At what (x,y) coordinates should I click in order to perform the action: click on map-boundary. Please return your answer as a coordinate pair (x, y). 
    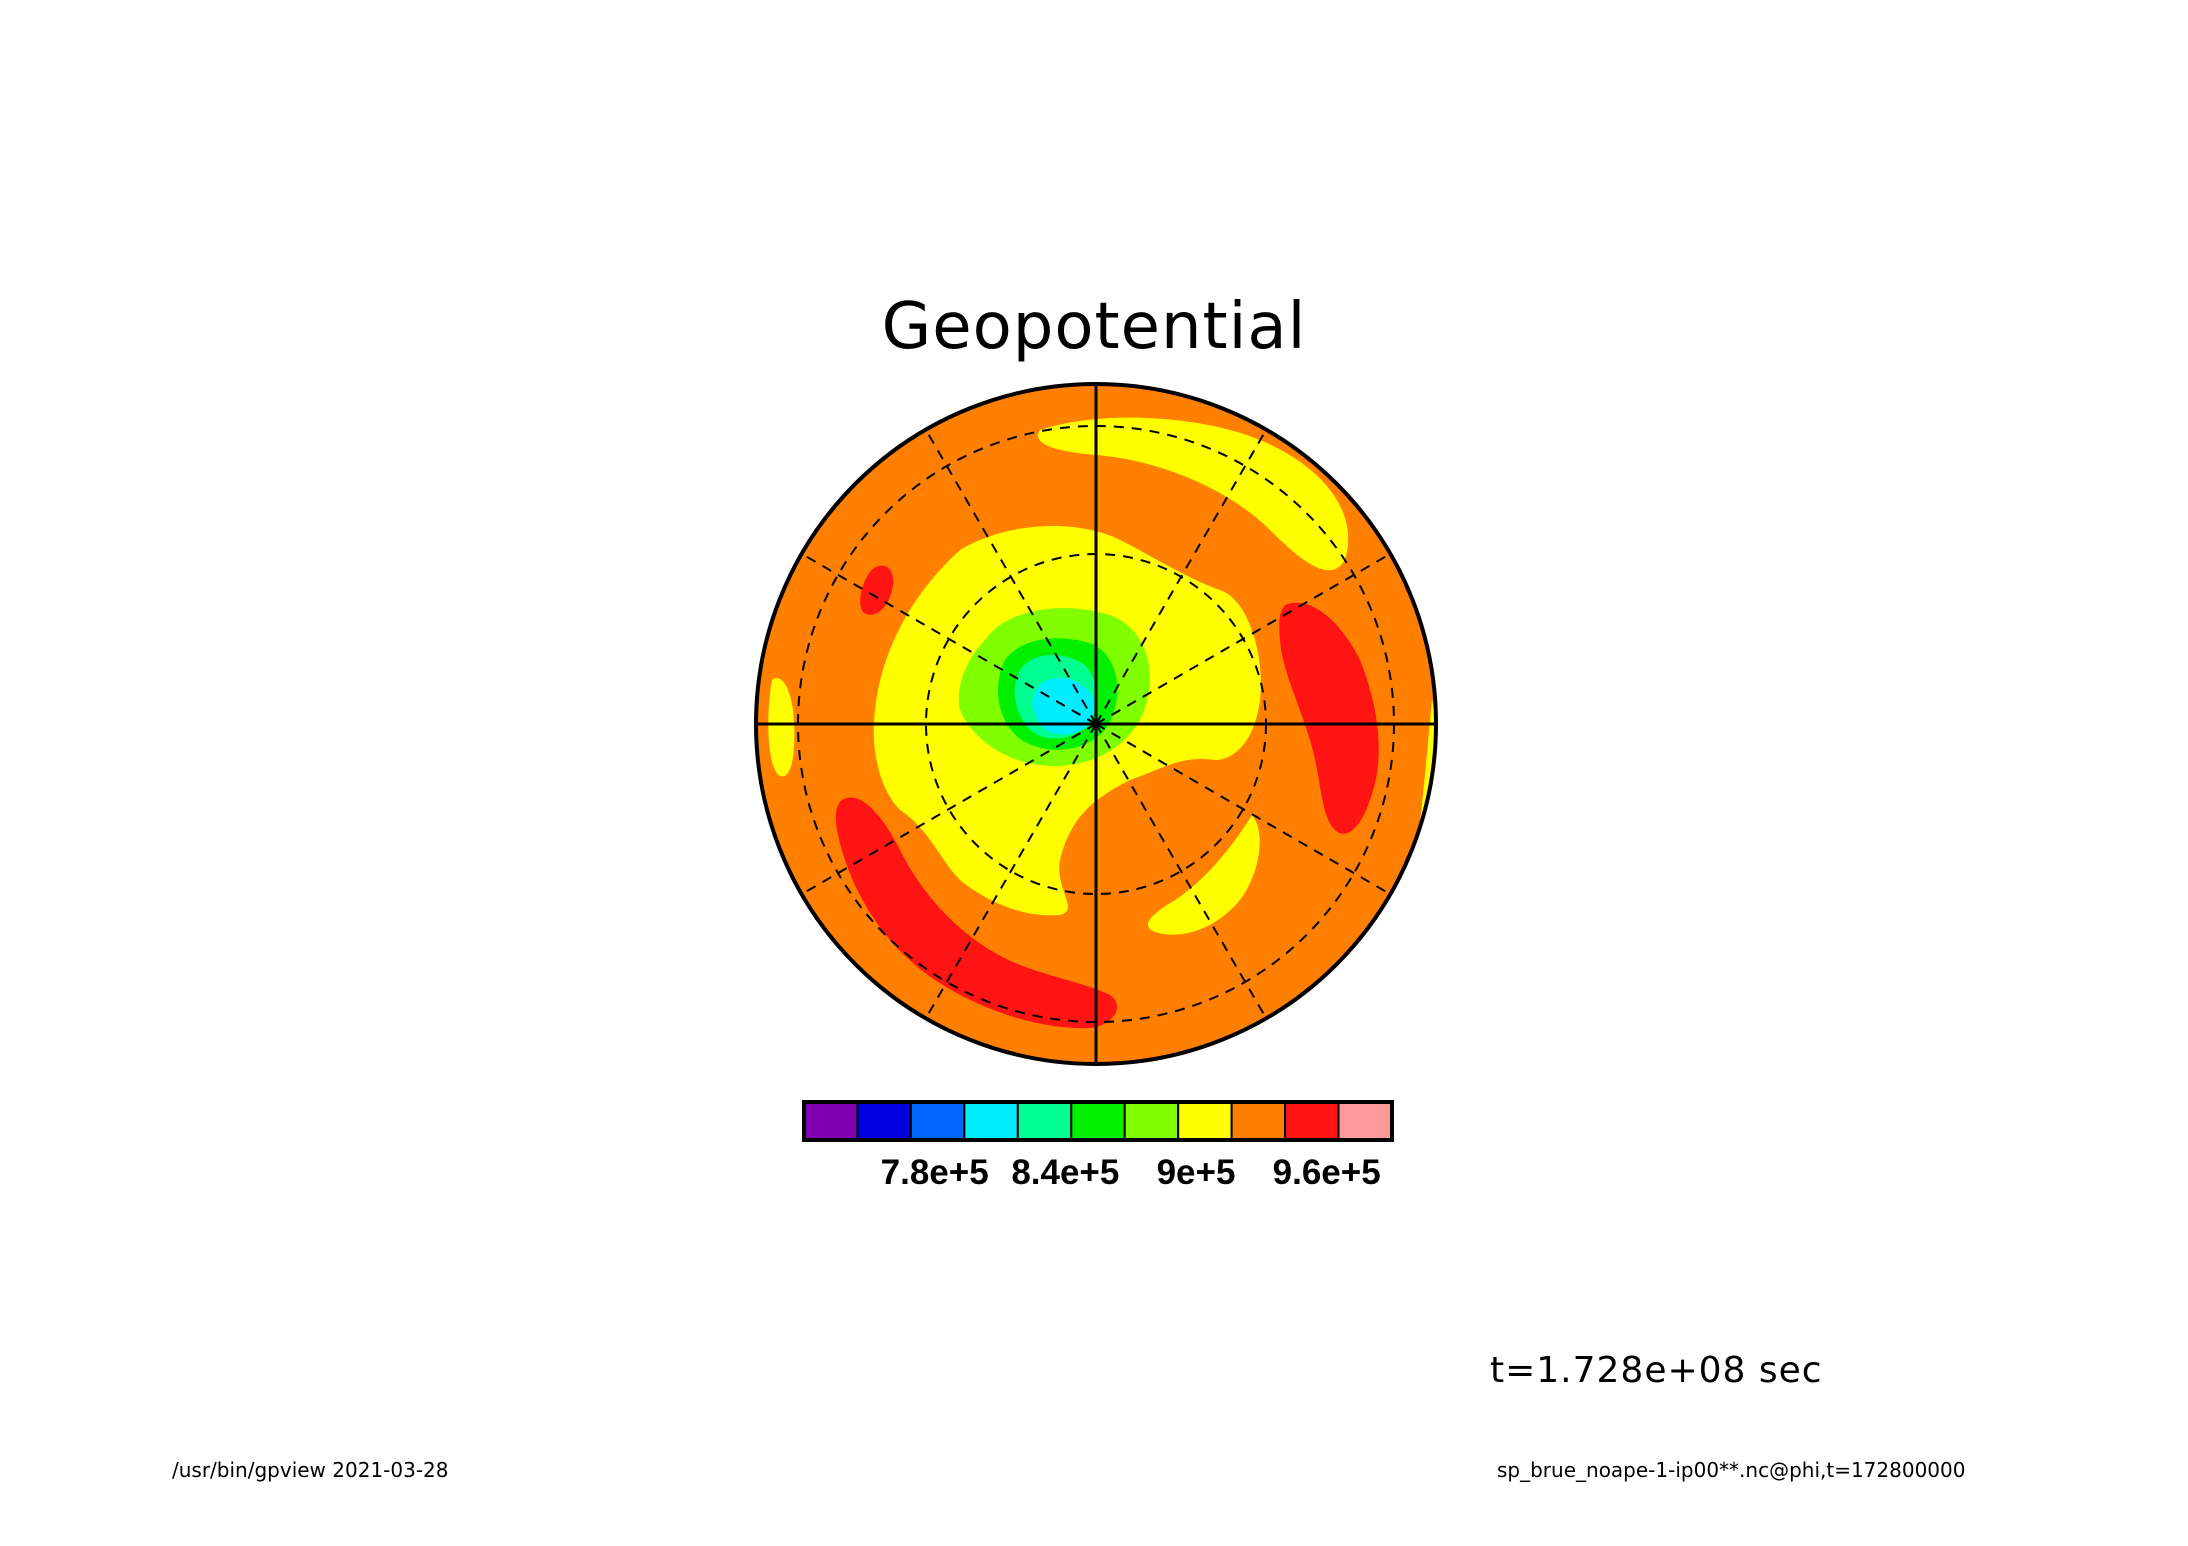
    Looking at the image, I should click on (1096, 724).